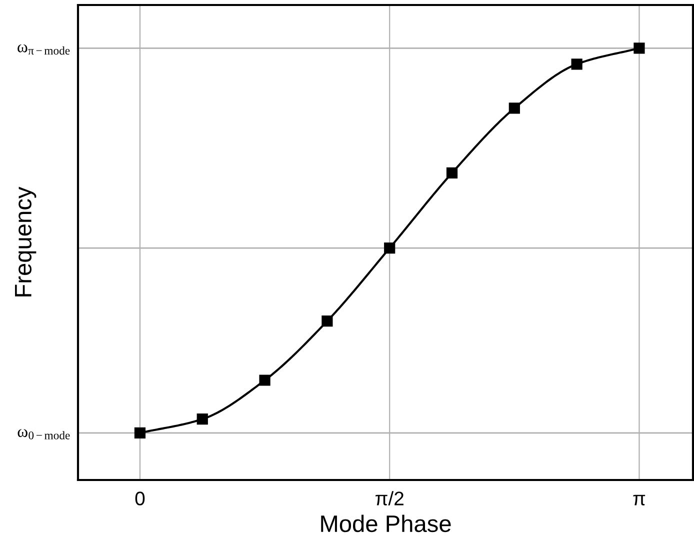  I want to click on ref-line-label: ω$_{π−mode}$, so click(44, 49).